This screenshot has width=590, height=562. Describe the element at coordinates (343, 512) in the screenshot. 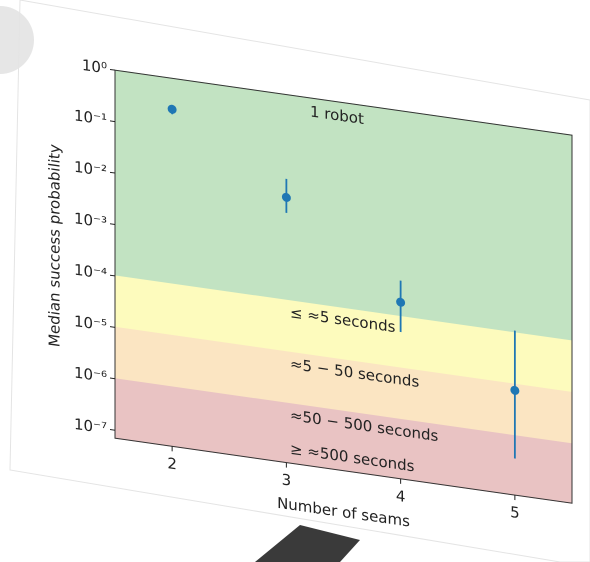

I see `x-axis-label: Number of seams` at that location.